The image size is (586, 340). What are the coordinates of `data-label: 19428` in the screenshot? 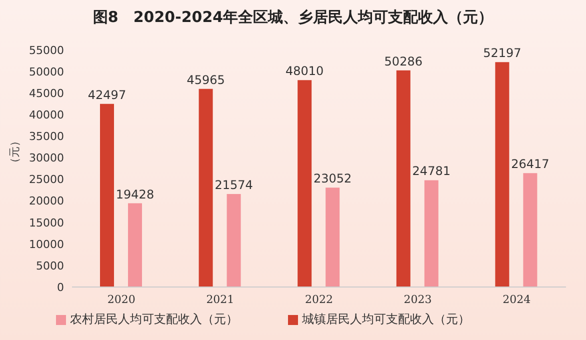 It's located at (135, 194).